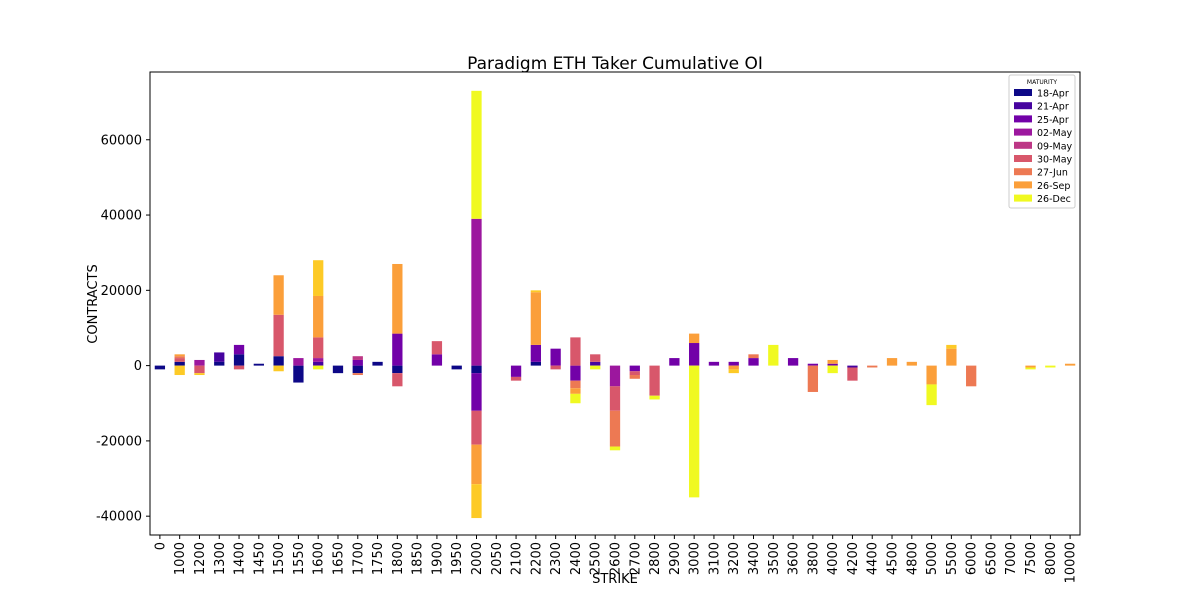 The height and width of the screenshot is (600, 1200). I want to click on x-tick-label: 1200, so click(200, 558).